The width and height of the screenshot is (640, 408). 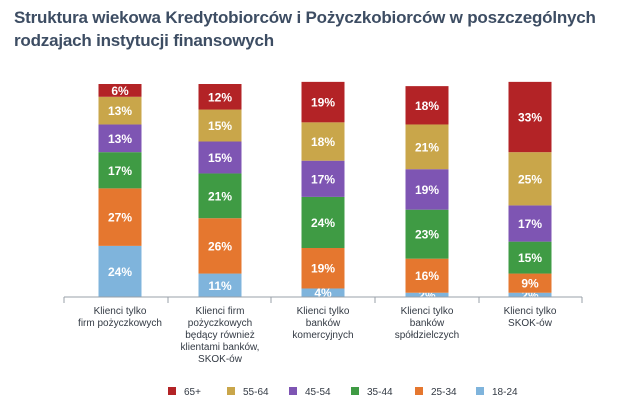 I want to click on data-label: 25%, so click(x=530, y=179).